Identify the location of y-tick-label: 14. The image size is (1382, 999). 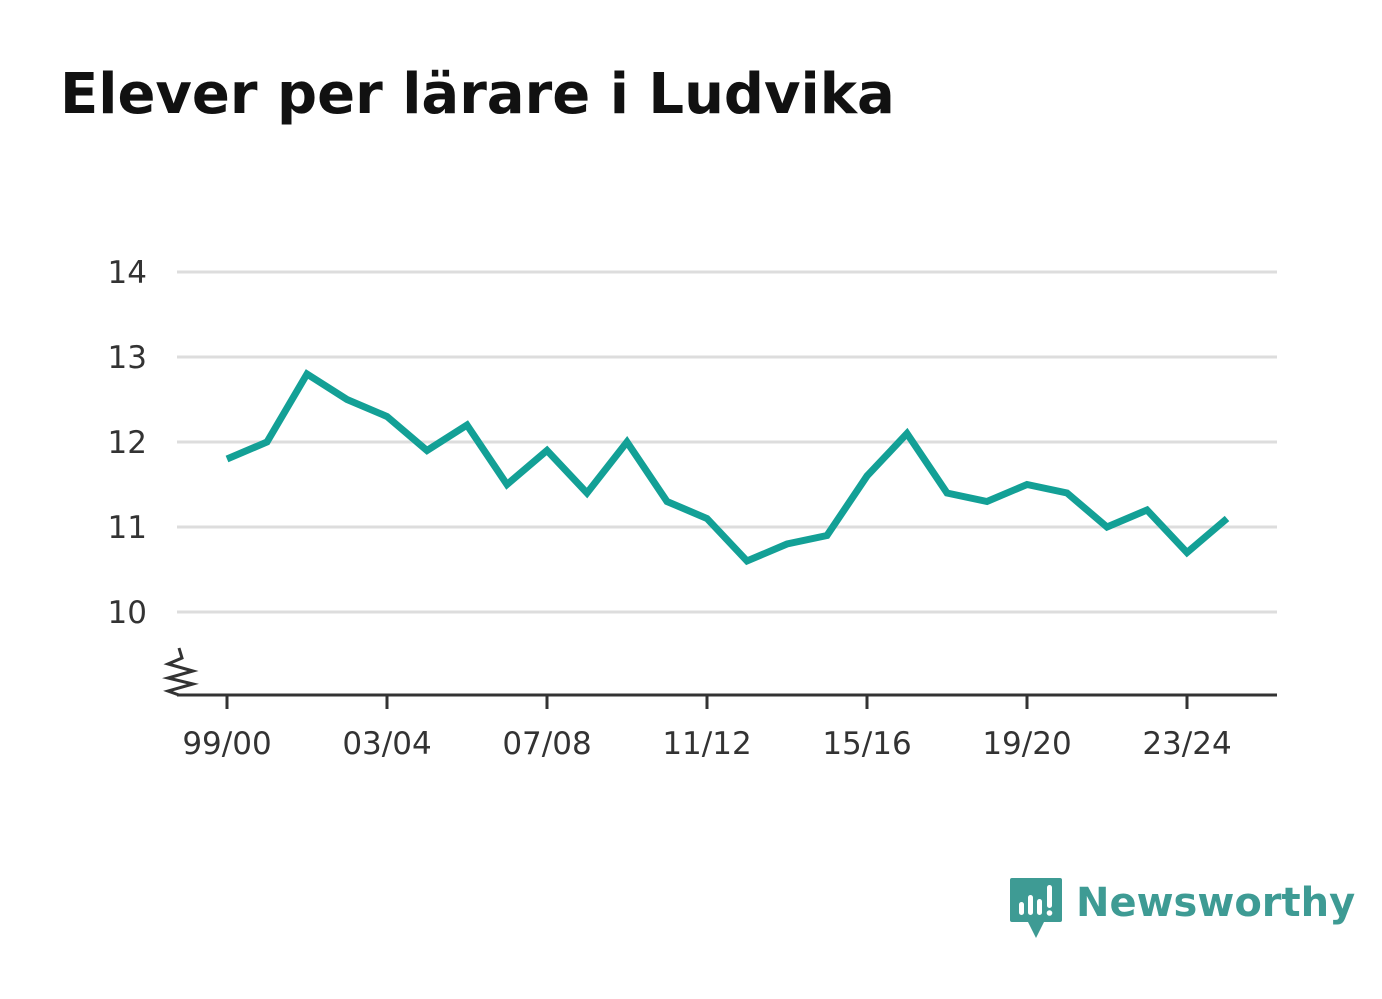
(127, 273).